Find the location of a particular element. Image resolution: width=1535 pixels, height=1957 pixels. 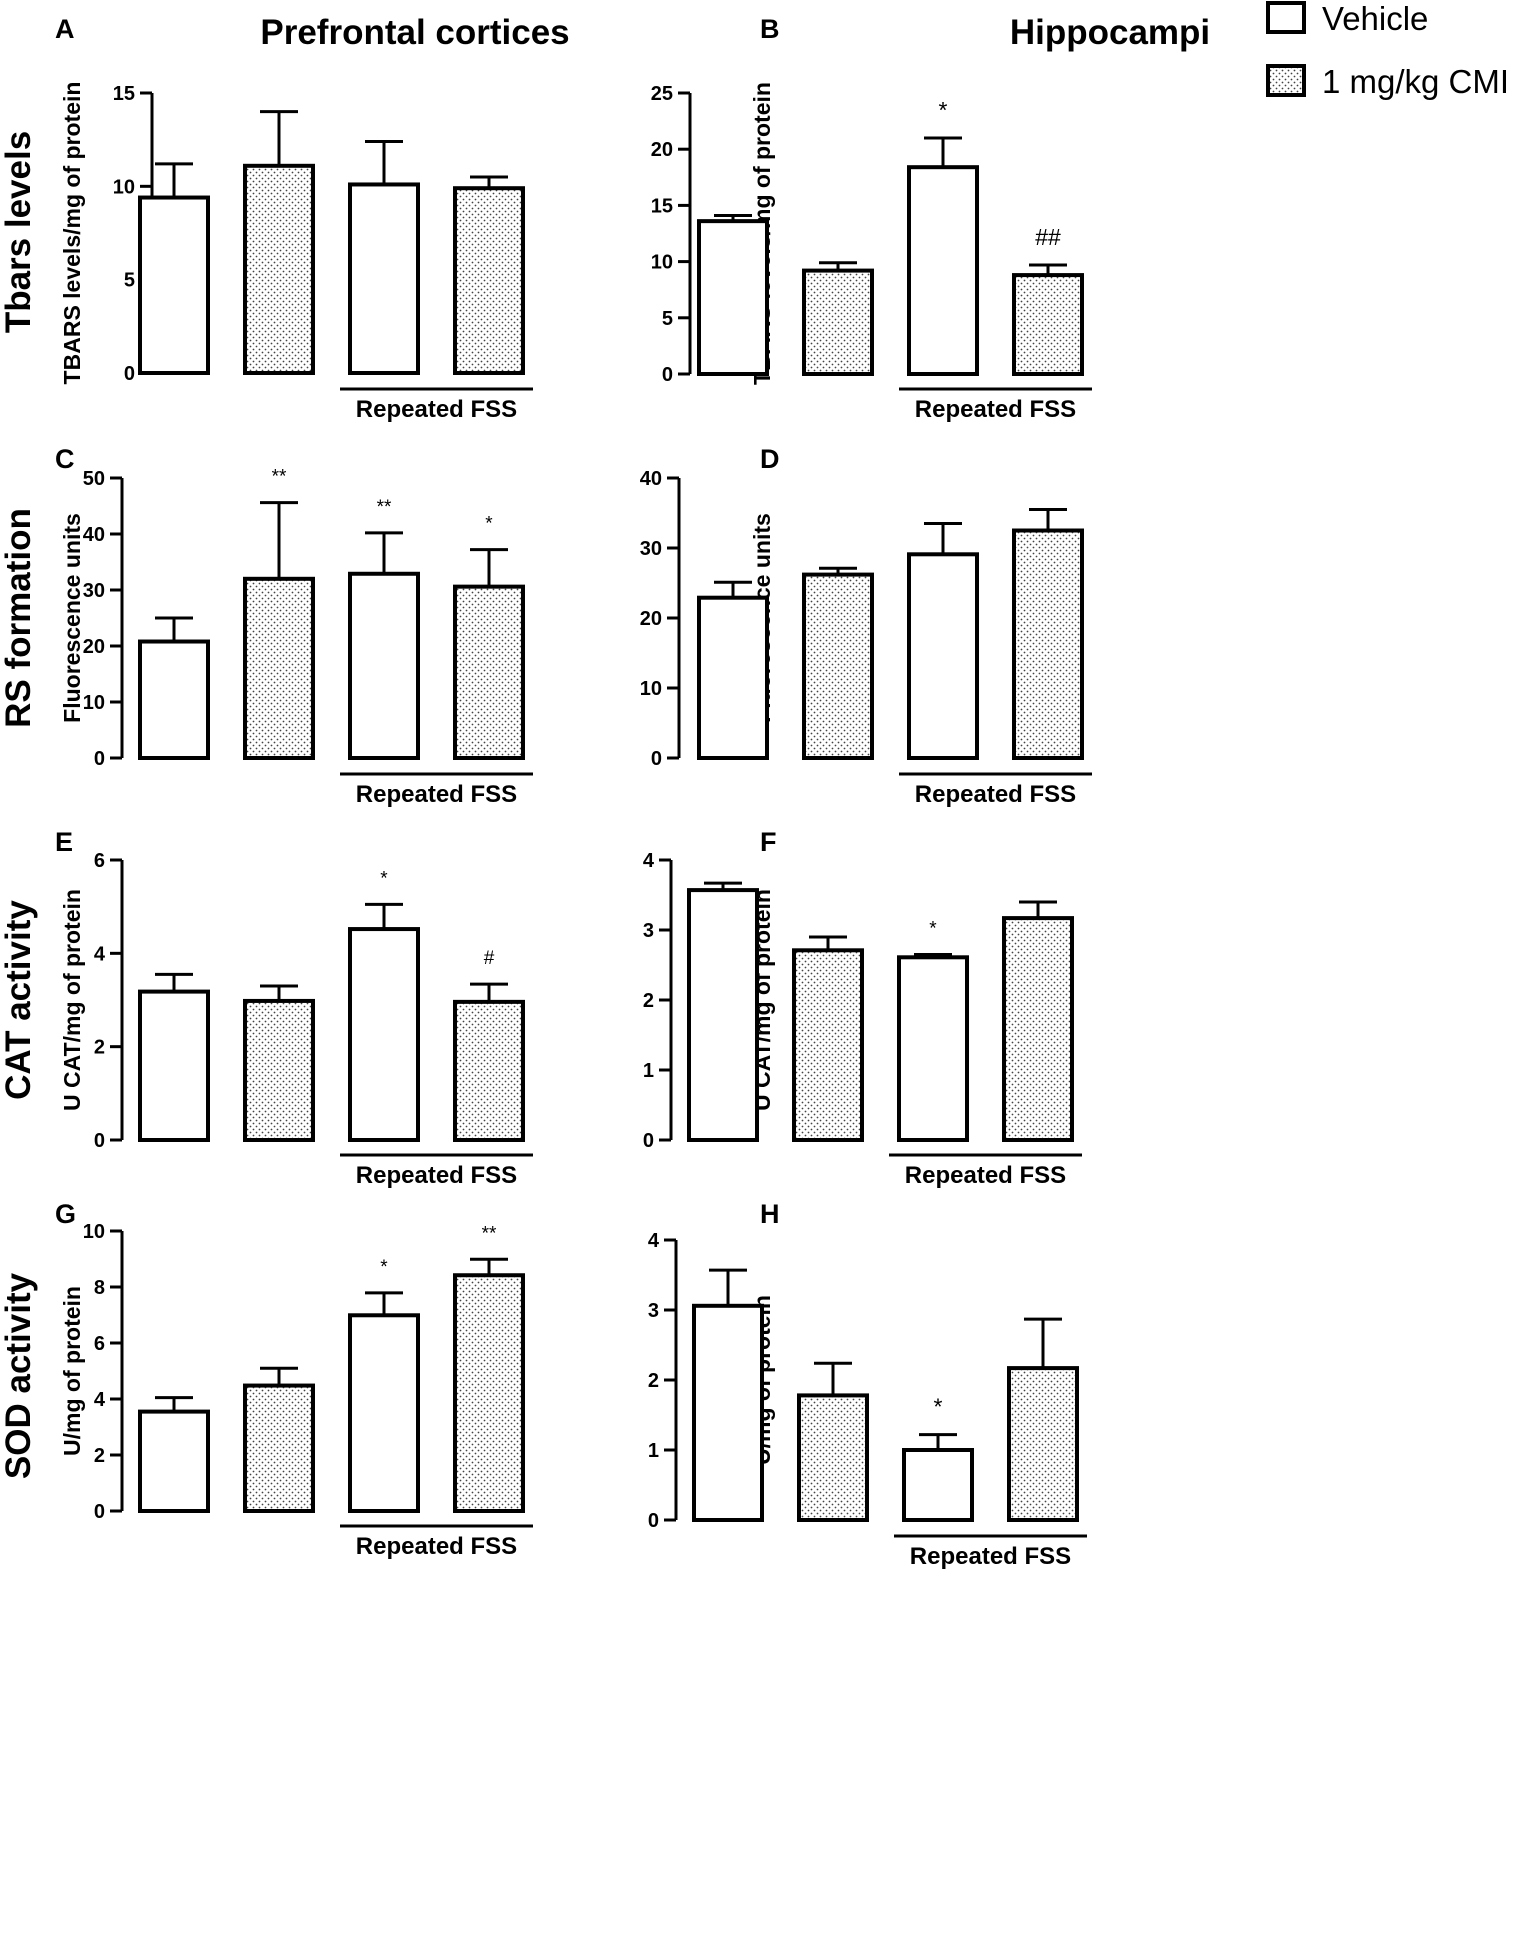

legend: Vehicle 1 mg/kg CMI is located at coordinates (1387, 50).